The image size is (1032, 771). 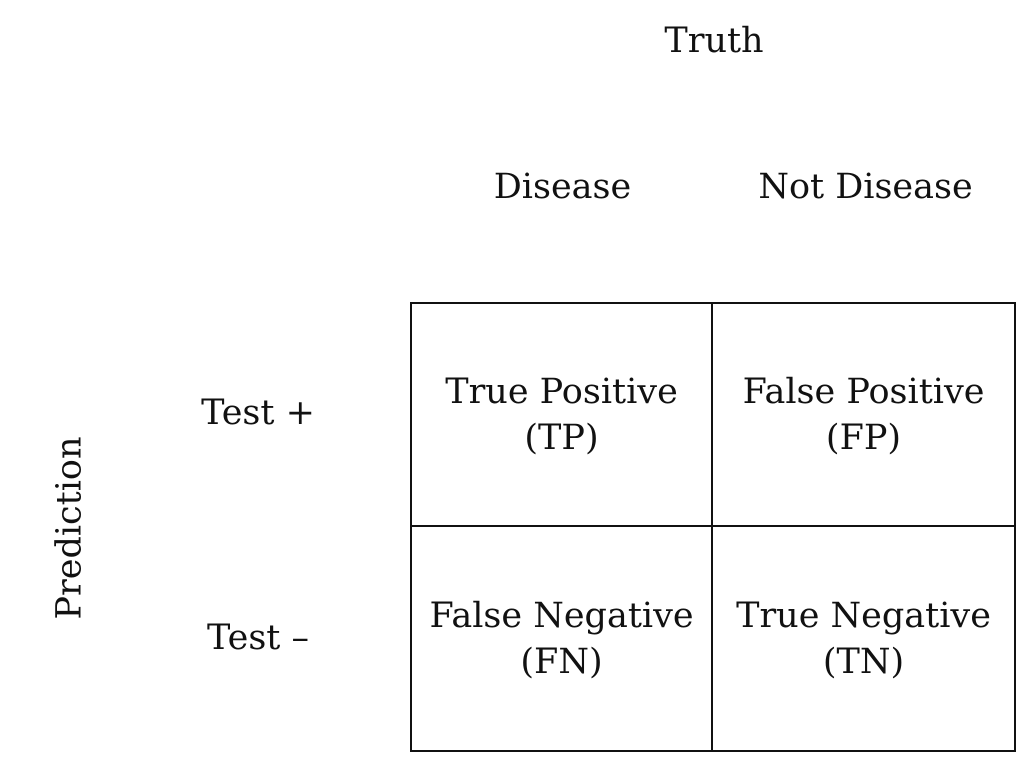 I want to click on cell-true-negative: True Negative (TN), so click(x=863, y=638).